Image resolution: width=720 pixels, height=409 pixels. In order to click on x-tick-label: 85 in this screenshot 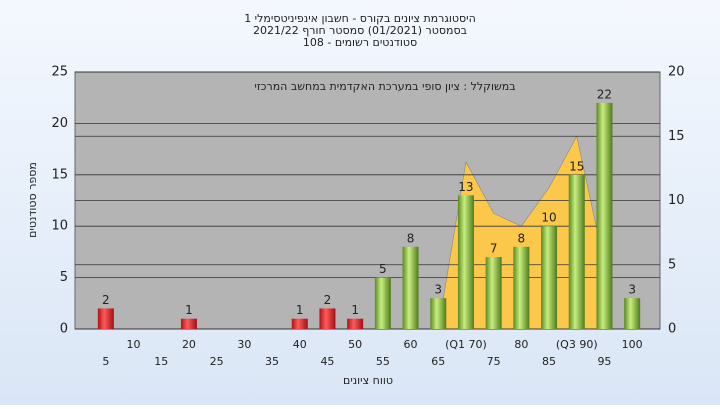, I will do `click(549, 361)`.